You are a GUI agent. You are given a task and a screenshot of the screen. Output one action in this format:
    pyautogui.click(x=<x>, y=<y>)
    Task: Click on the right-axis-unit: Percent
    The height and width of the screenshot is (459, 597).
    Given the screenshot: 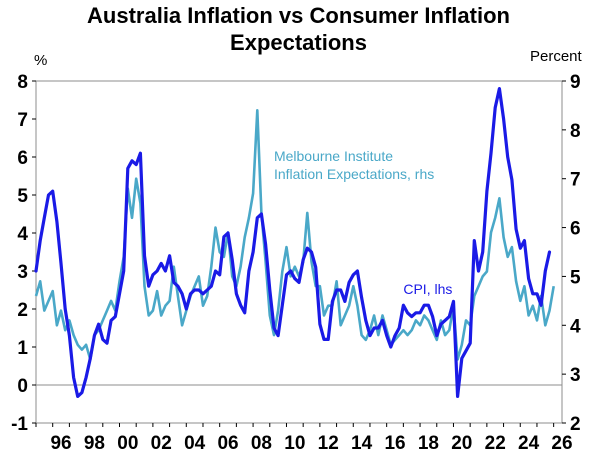 What is the action you would take?
    pyautogui.click(x=556, y=56)
    